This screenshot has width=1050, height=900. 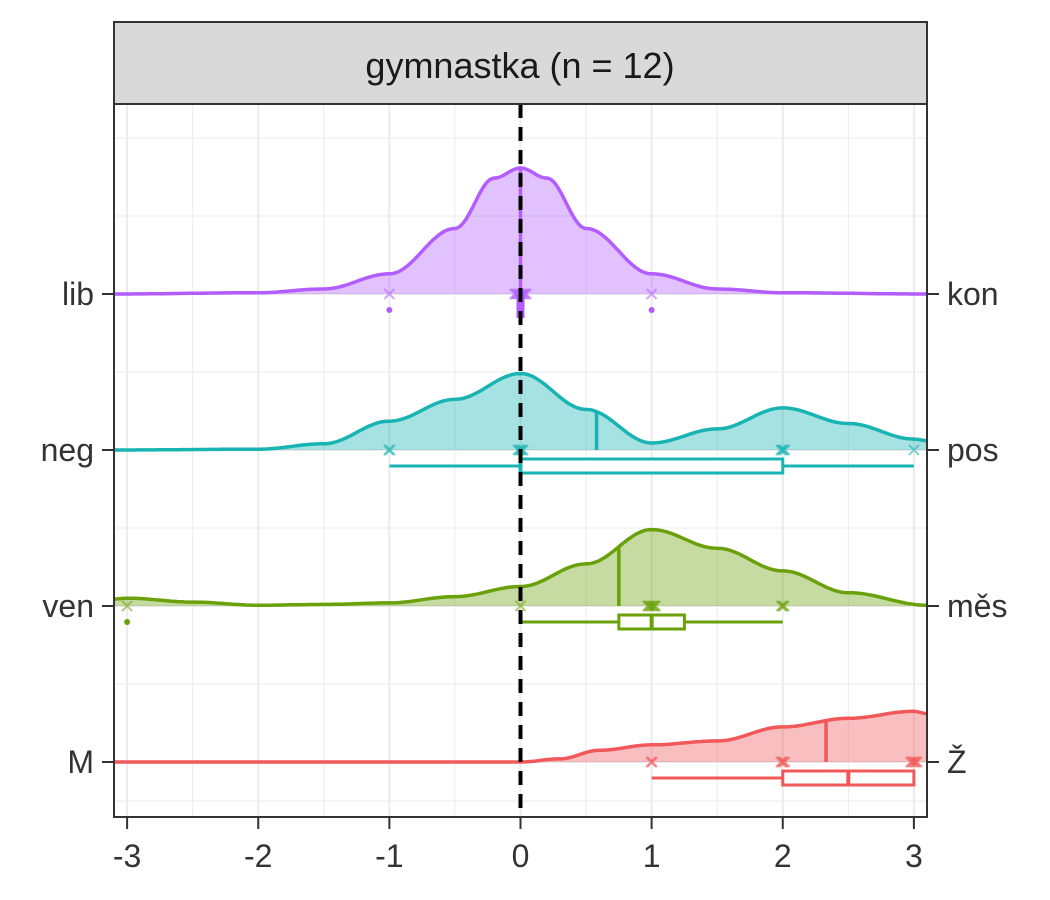 What do you see at coordinates (389, 856) in the screenshot?
I see `x-tick-label: -1` at bounding box center [389, 856].